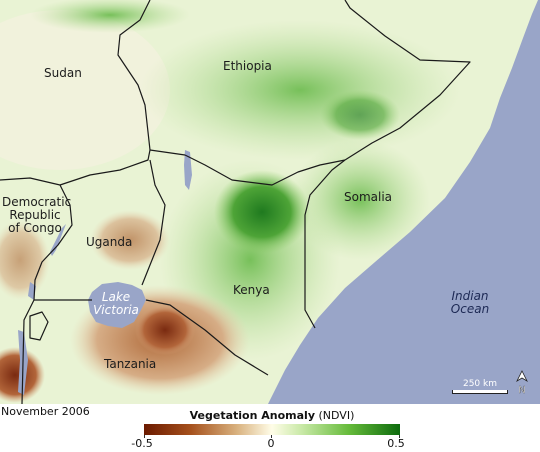 This screenshot has height=452, width=540. I want to click on lake-victoria, so click(117, 305).